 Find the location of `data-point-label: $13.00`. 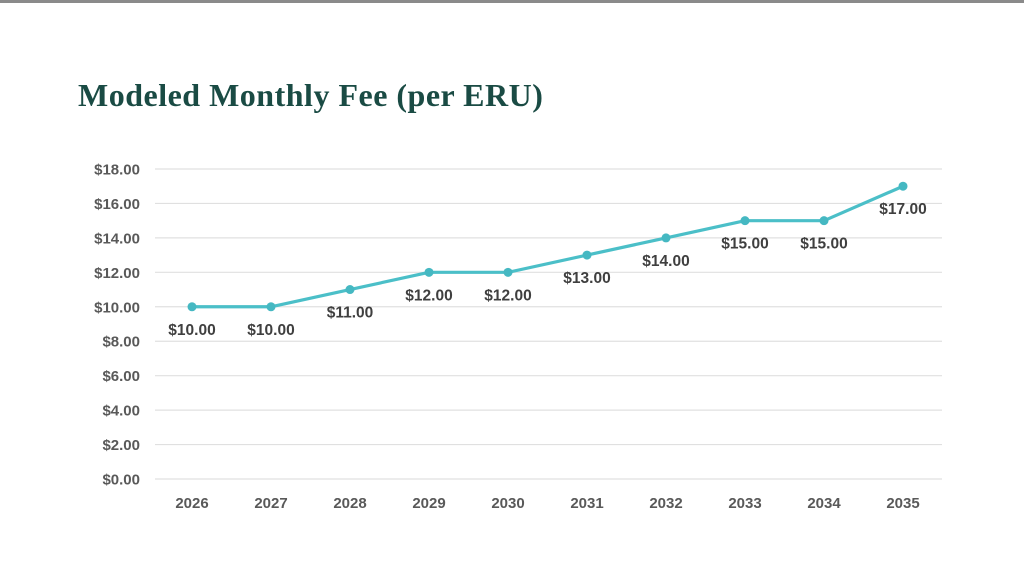

data-point-label: $13.00 is located at coordinates (586, 278).